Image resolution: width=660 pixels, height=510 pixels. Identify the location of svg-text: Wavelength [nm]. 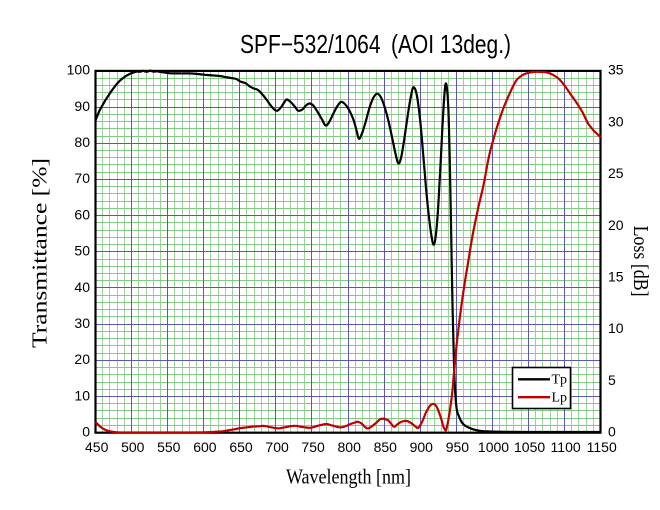
(348, 477).